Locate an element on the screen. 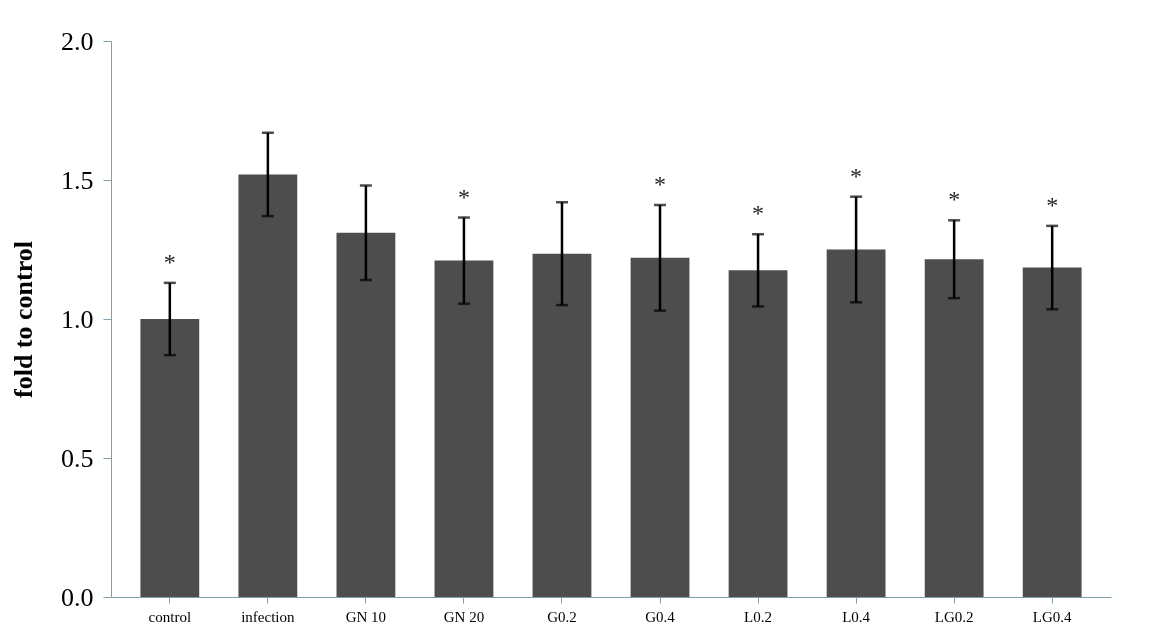  x-tick-label: G0.2 is located at coordinates (562, 616).